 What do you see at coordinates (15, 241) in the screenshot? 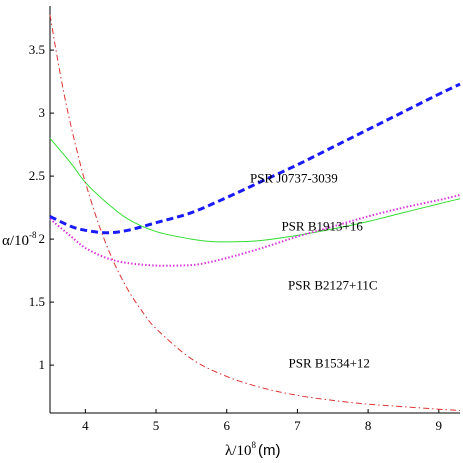
I see `y-axis-label-main: α/10` at bounding box center [15, 241].